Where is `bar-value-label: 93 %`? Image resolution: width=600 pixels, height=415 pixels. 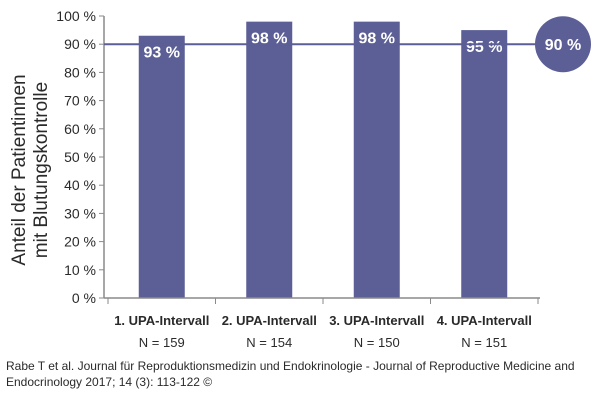 bar-value-label: 93 % is located at coordinates (162, 53).